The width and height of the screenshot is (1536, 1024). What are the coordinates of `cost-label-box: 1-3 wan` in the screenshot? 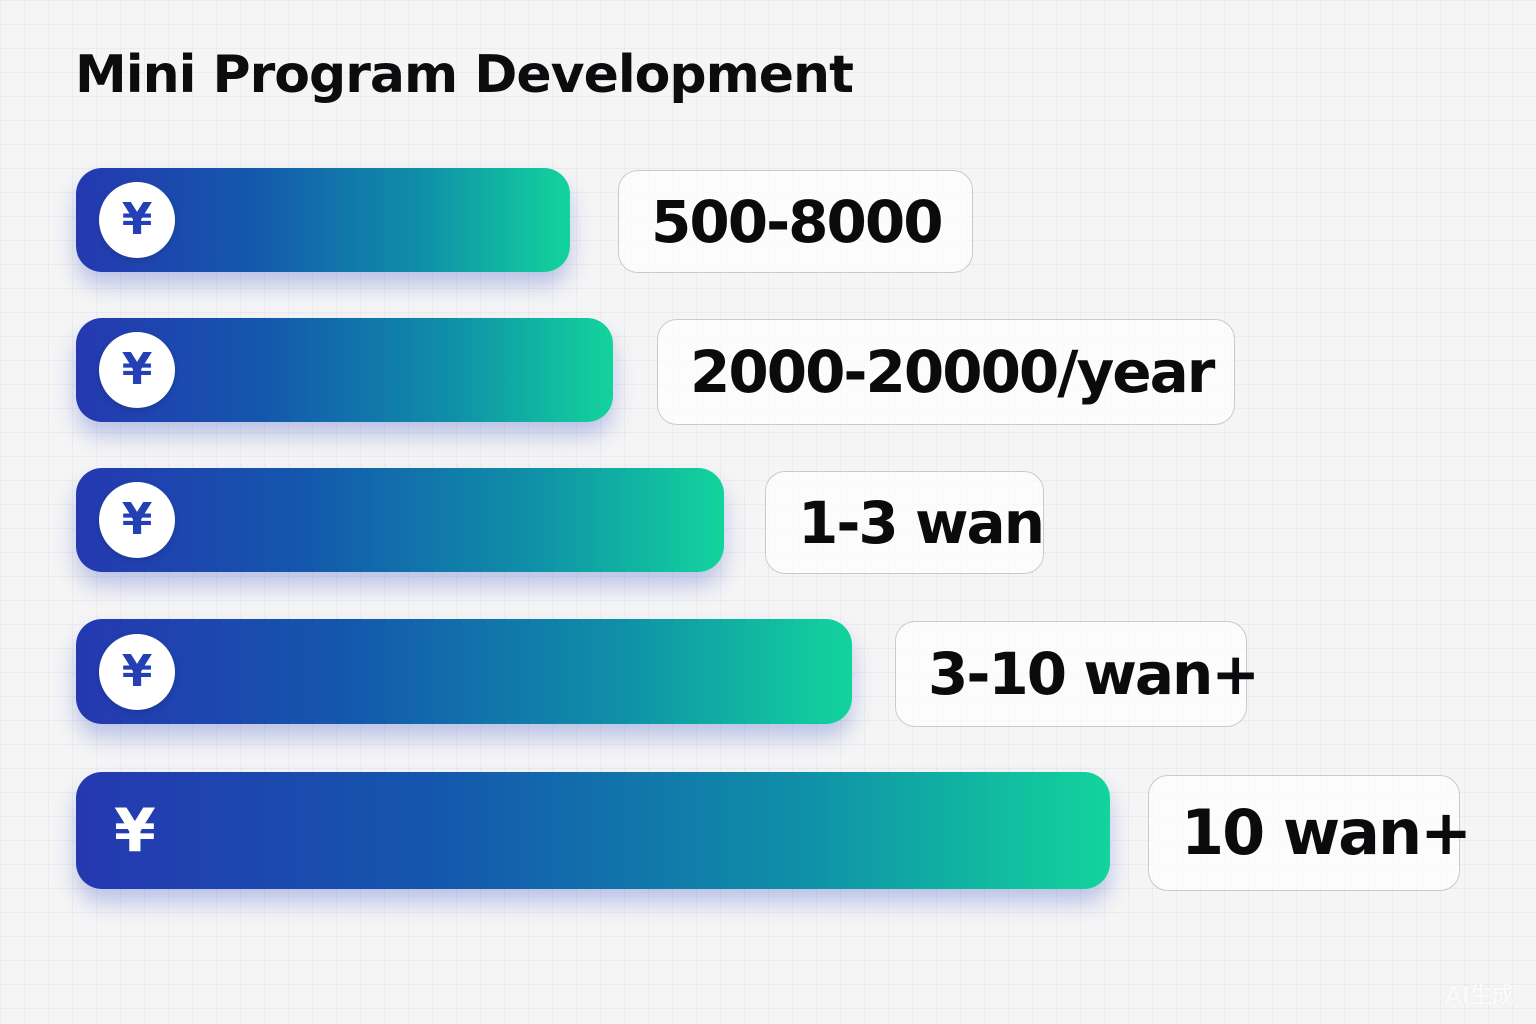 It's located at (905, 522).